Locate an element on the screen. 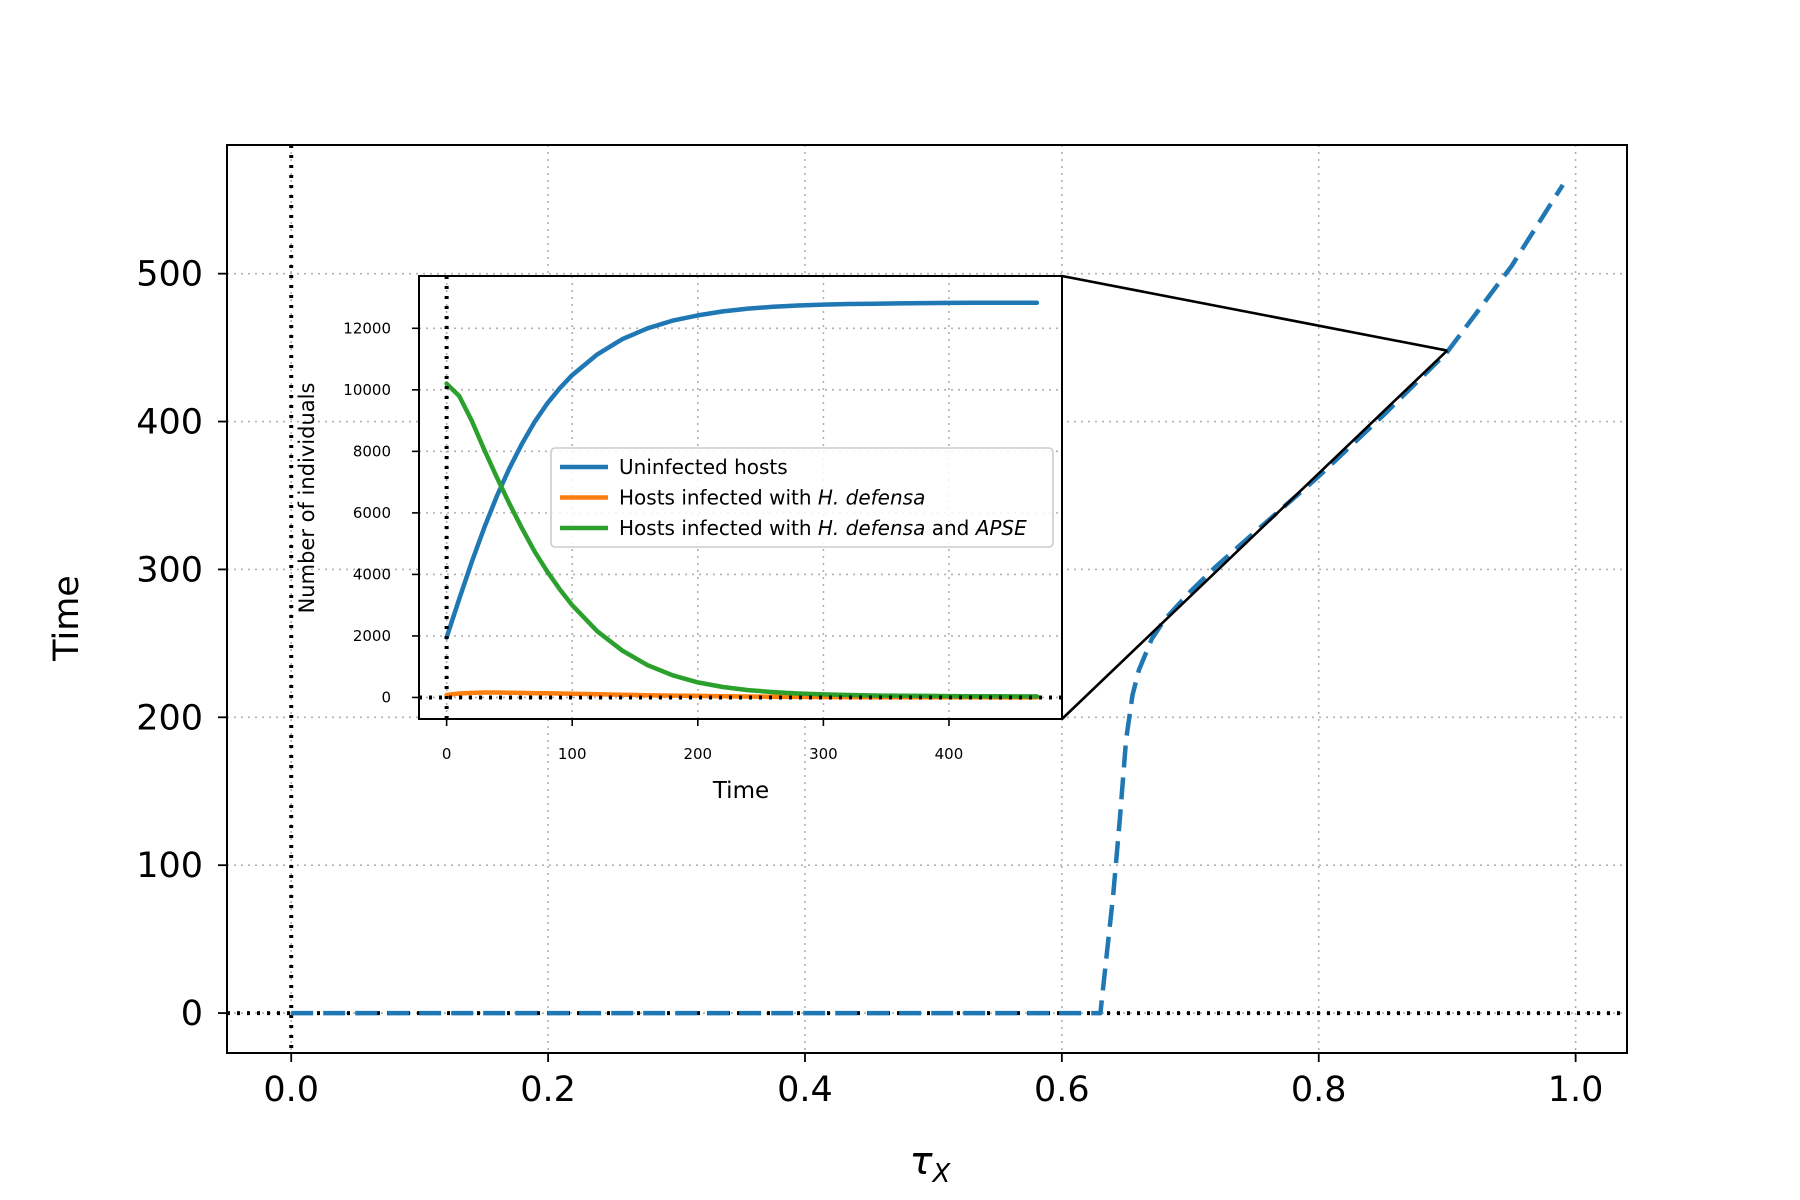 The image size is (1800, 1200). inset-y-tick-label: 6000 is located at coordinates (372, 513).